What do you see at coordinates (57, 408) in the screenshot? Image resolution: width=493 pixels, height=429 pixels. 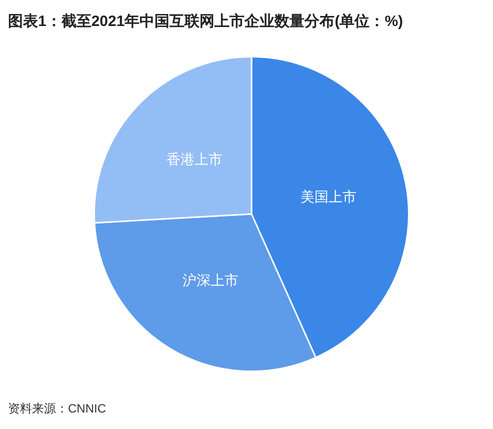 I see `text: 资料来源：CNNIC` at bounding box center [57, 408].